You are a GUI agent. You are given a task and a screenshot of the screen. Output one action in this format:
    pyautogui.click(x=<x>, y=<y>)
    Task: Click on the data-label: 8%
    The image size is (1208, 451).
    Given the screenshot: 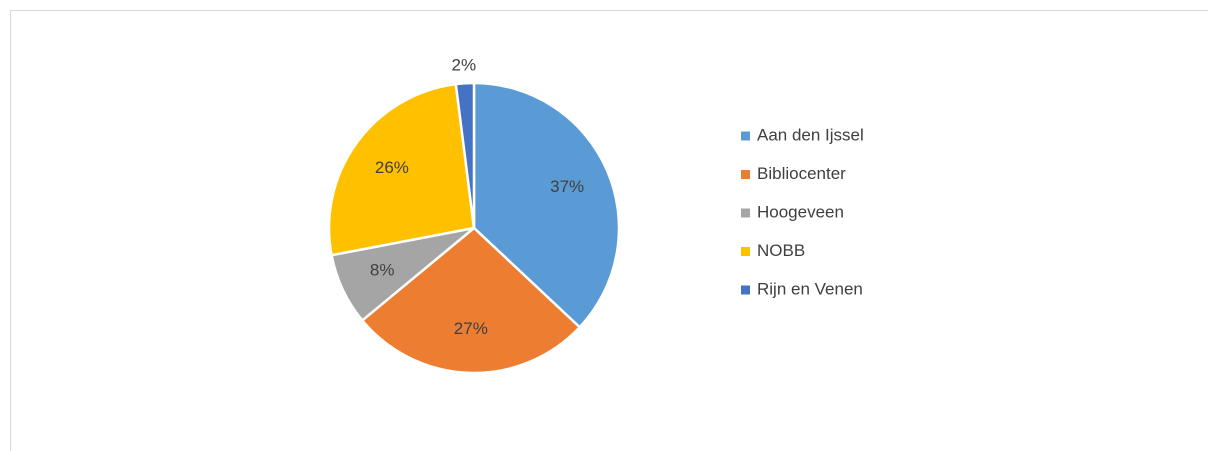 What is the action you would take?
    pyautogui.click(x=382, y=270)
    